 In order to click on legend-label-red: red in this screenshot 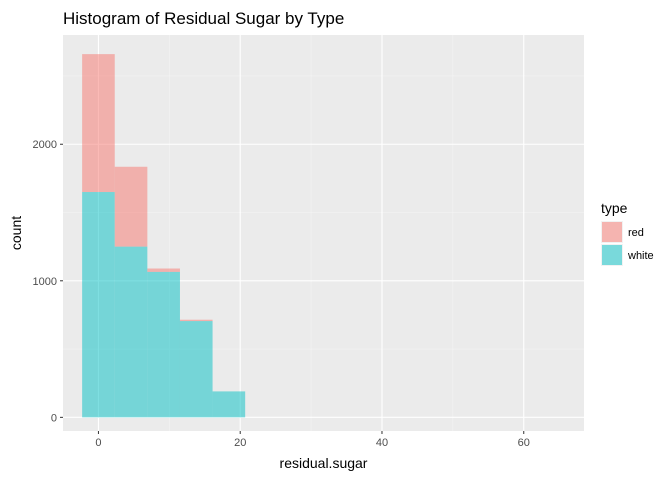, I will do `click(636, 233)`.